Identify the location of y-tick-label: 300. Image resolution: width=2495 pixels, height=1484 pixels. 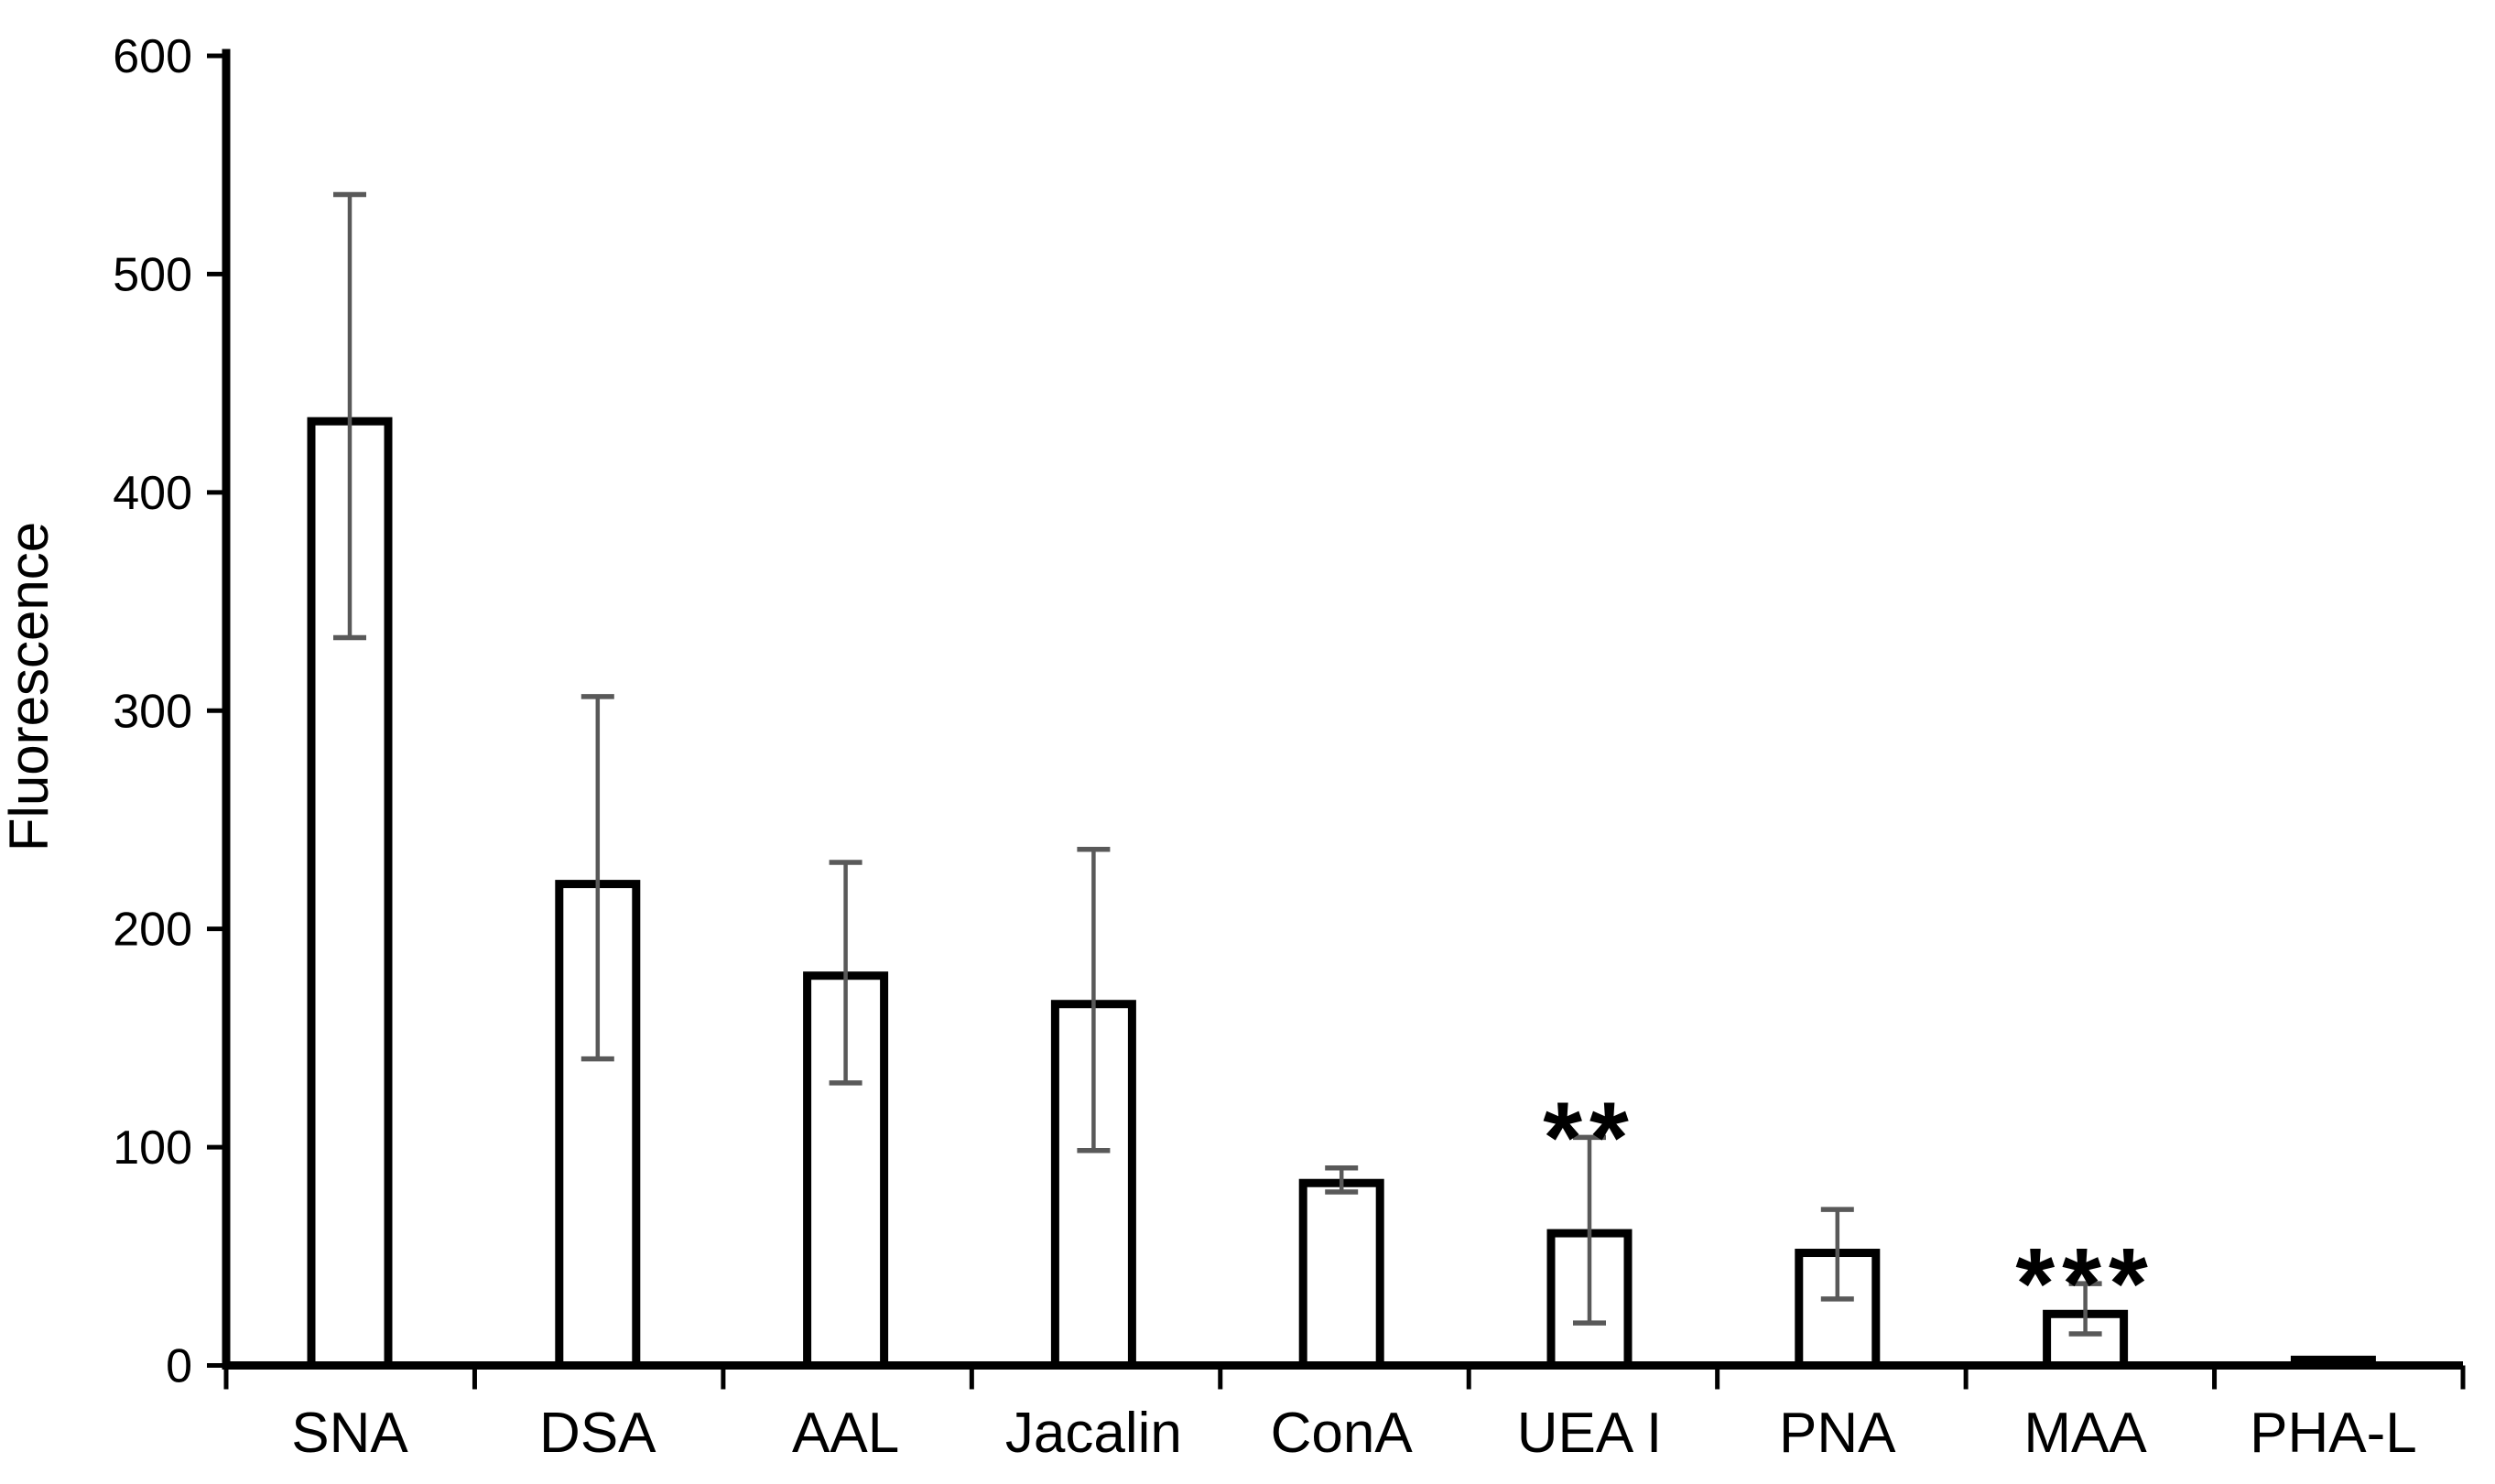
(153, 712).